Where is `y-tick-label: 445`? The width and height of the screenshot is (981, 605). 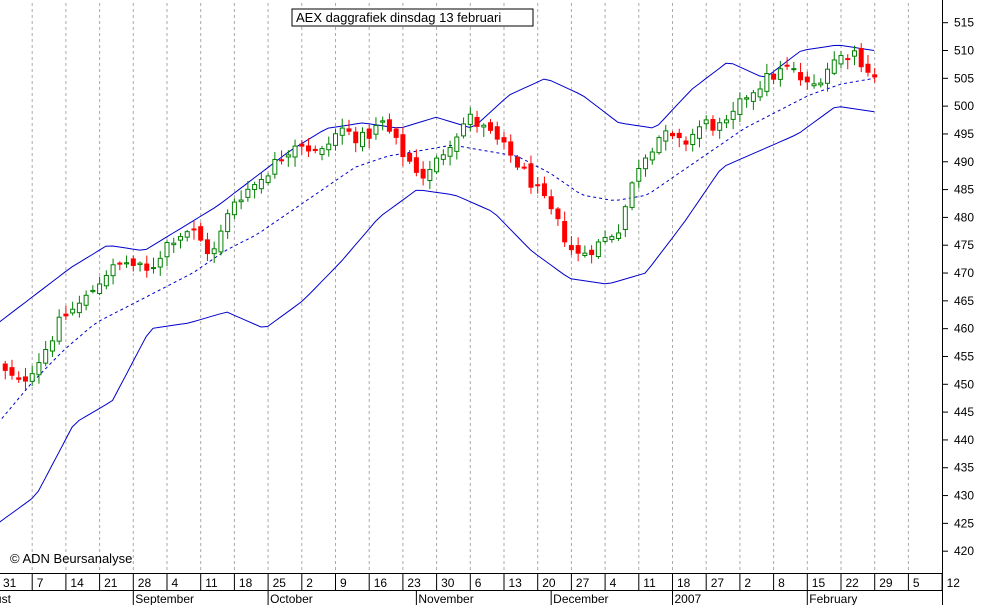
y-tick-label: 445 is located at coordinates (964, 412).